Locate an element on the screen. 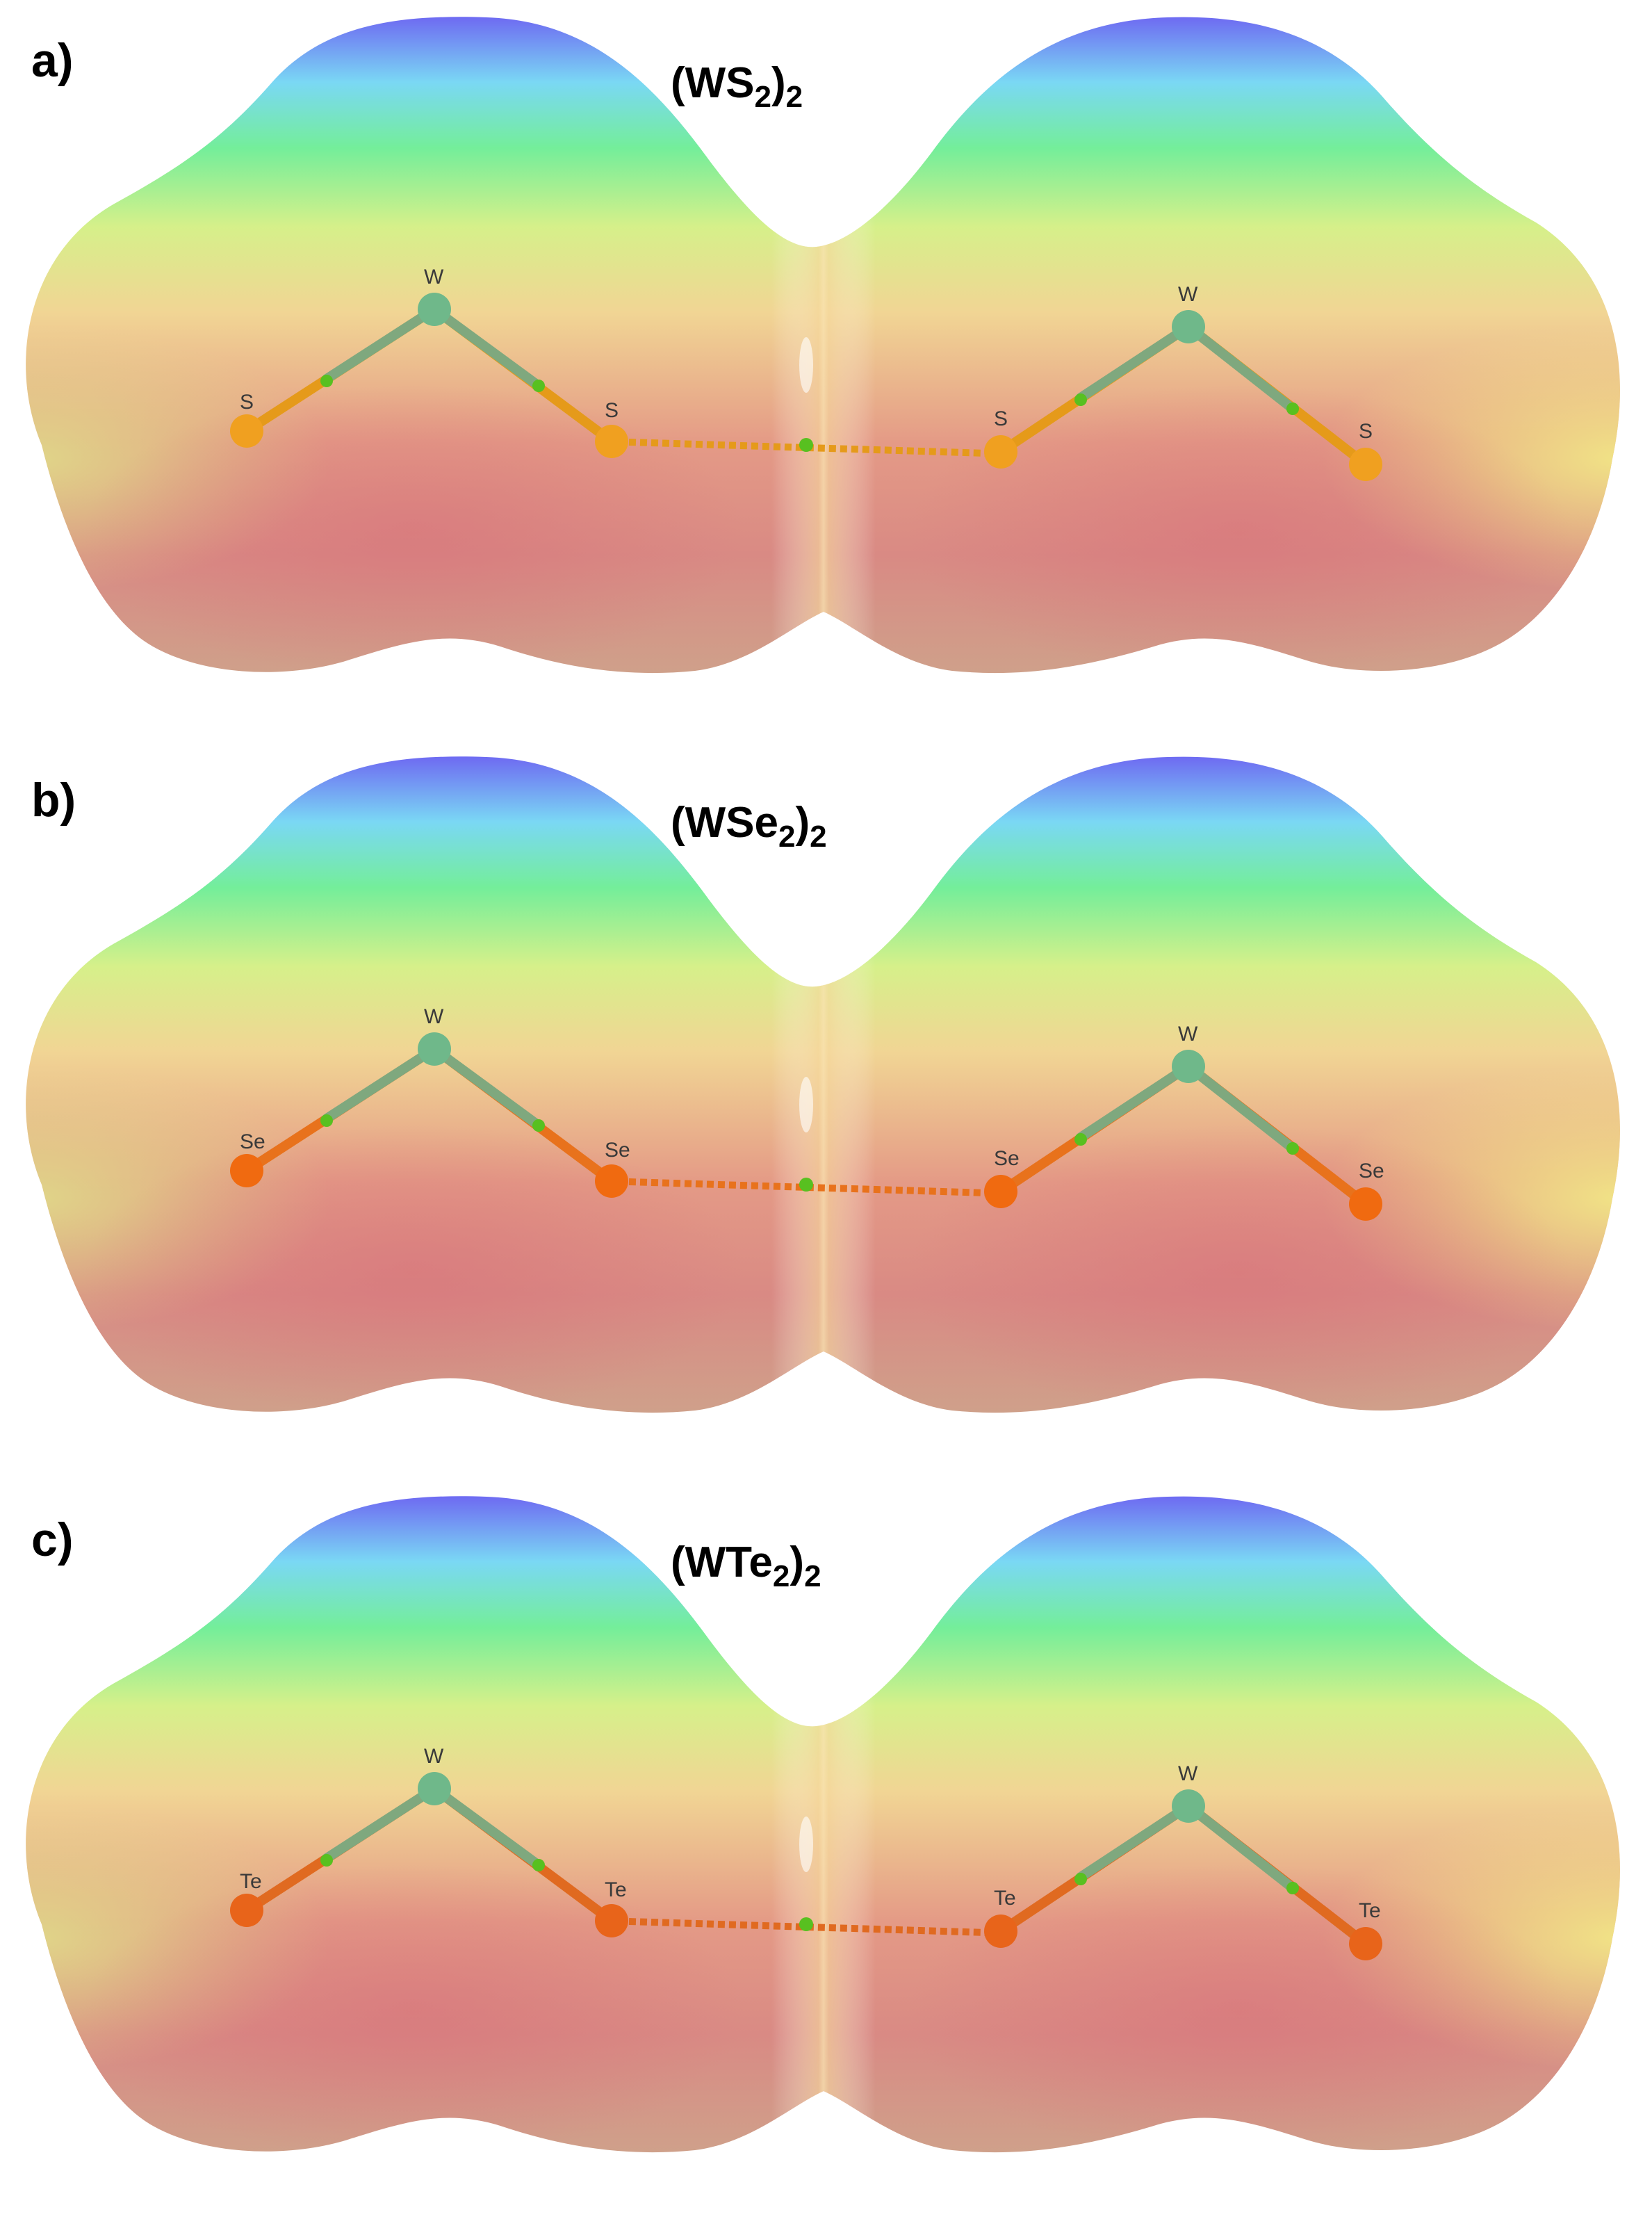 Image resolution: width=1652 pixels, height=2219 pixels. left-monomer: Se W Se is located at coordinates (430, 1101).